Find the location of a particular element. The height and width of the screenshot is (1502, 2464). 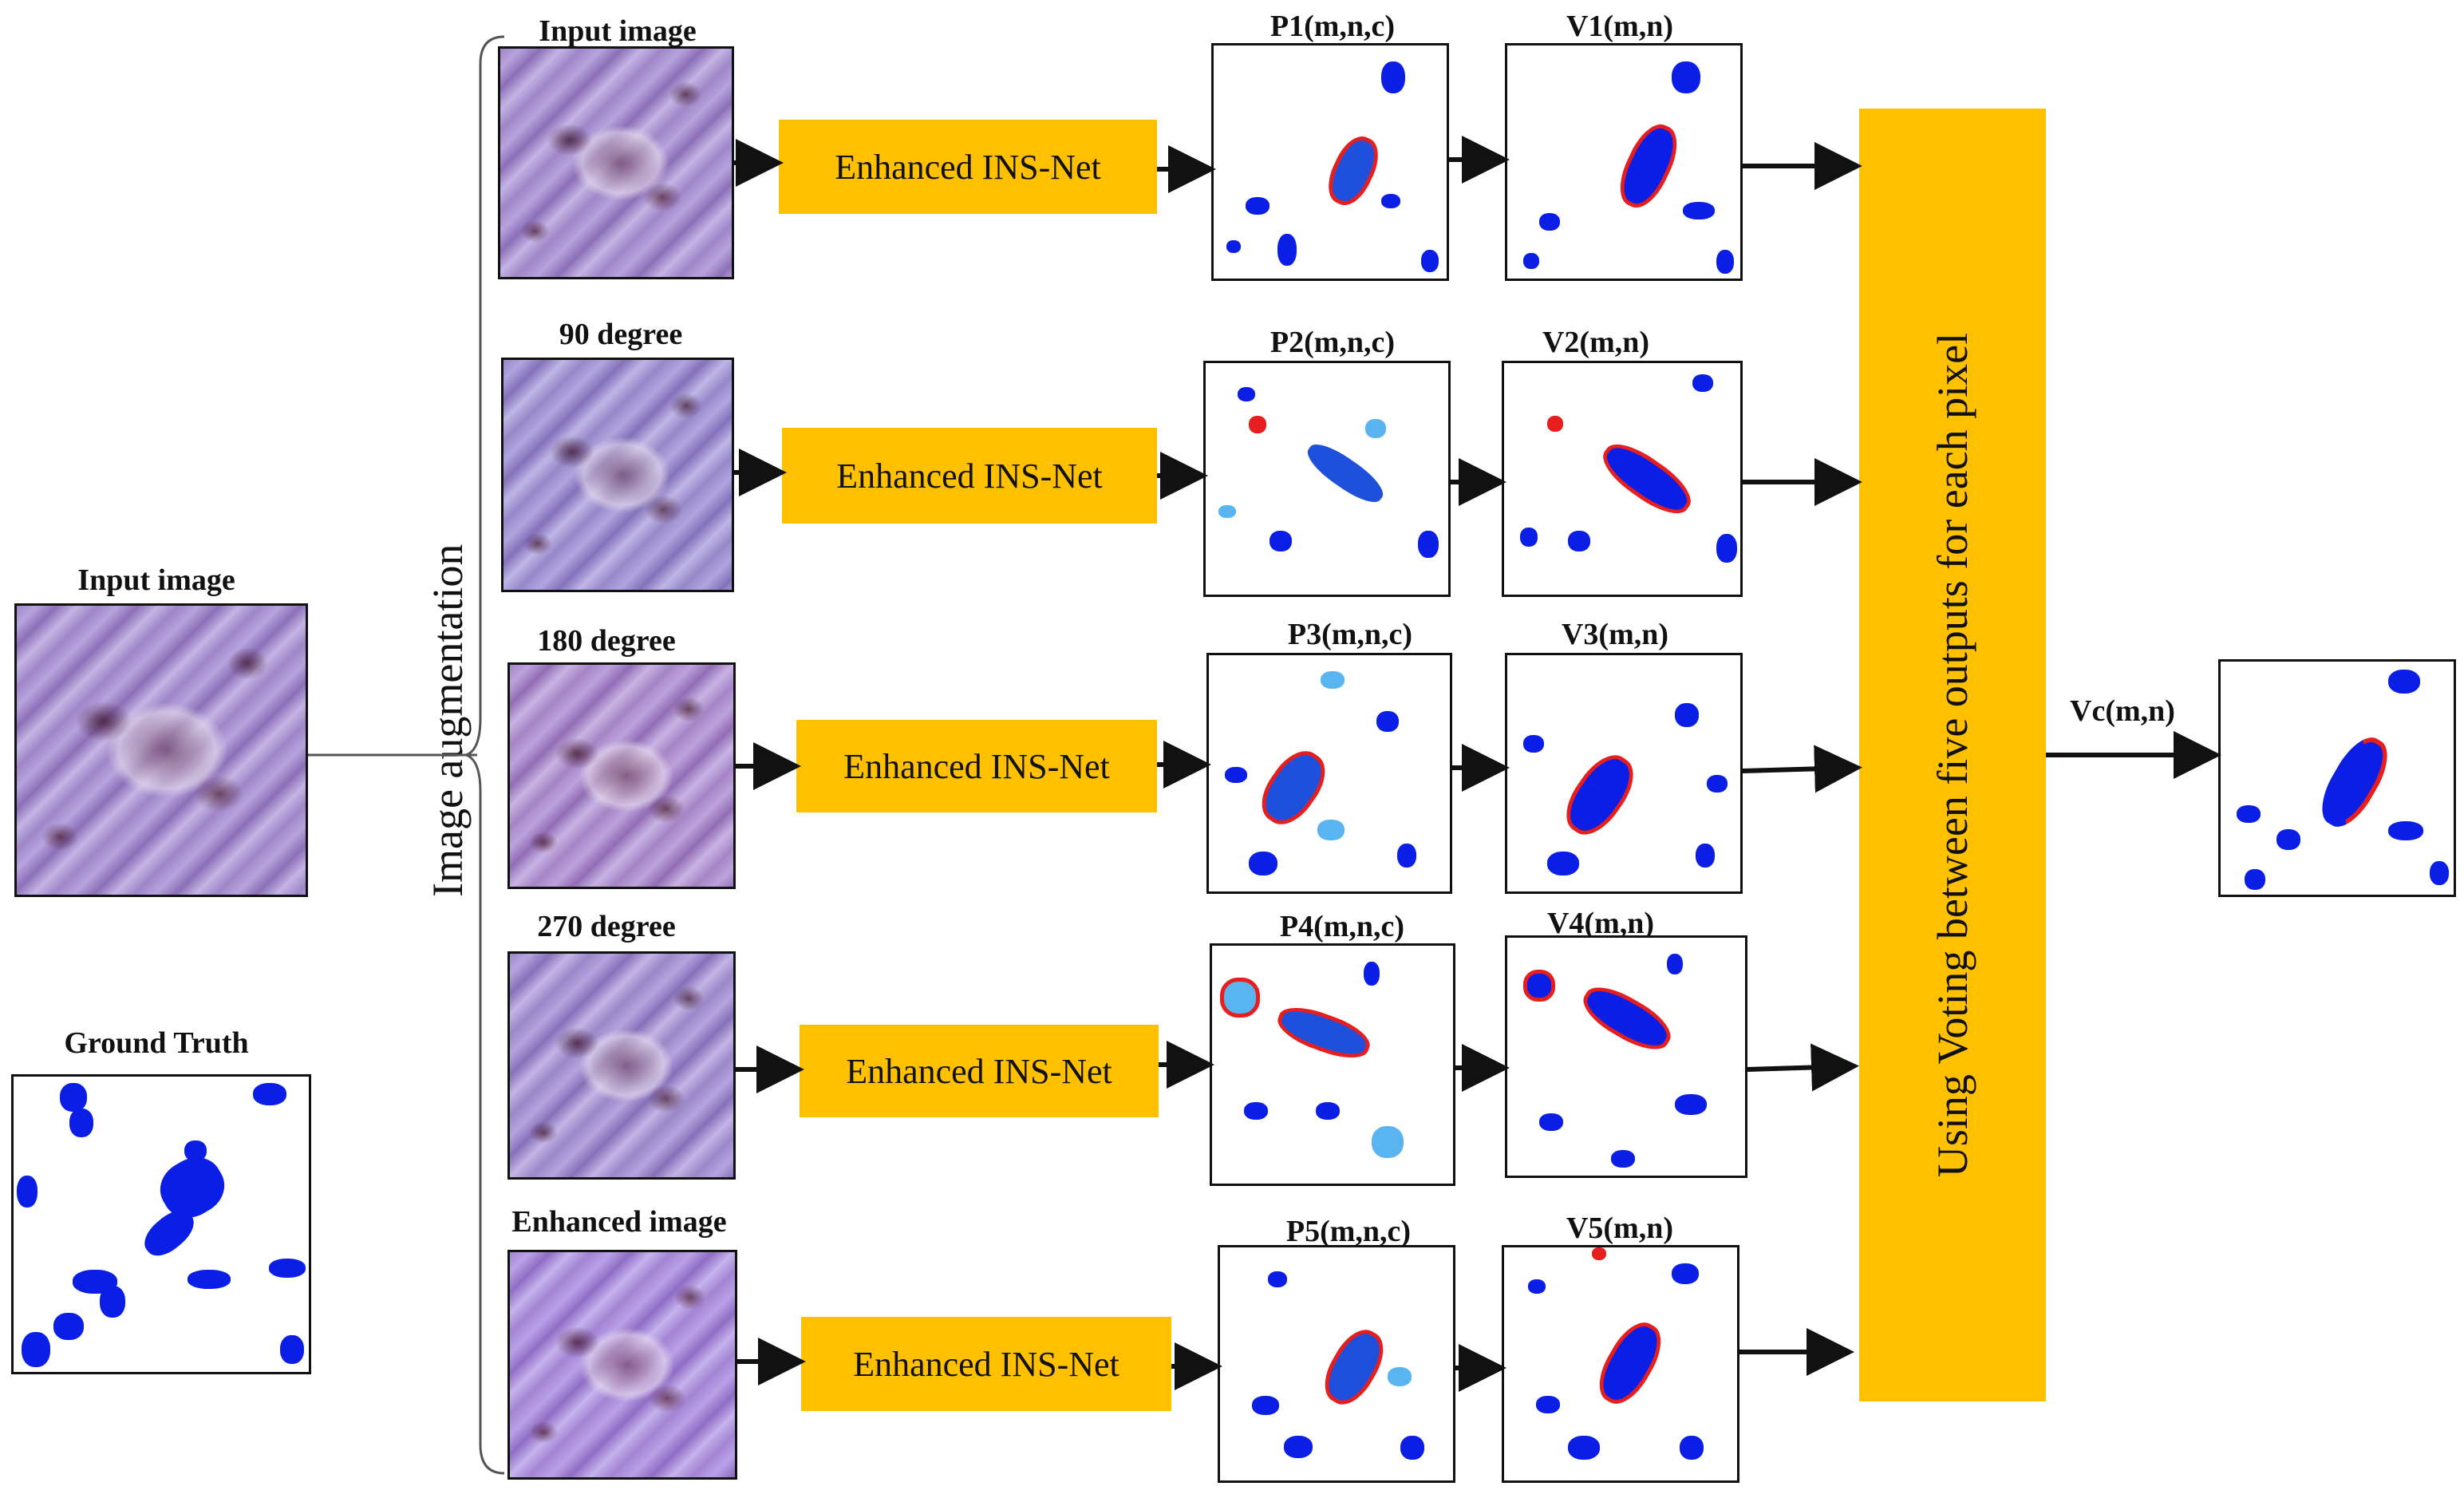

row4-vote-arrow is located at coordinates (1803, 1067).